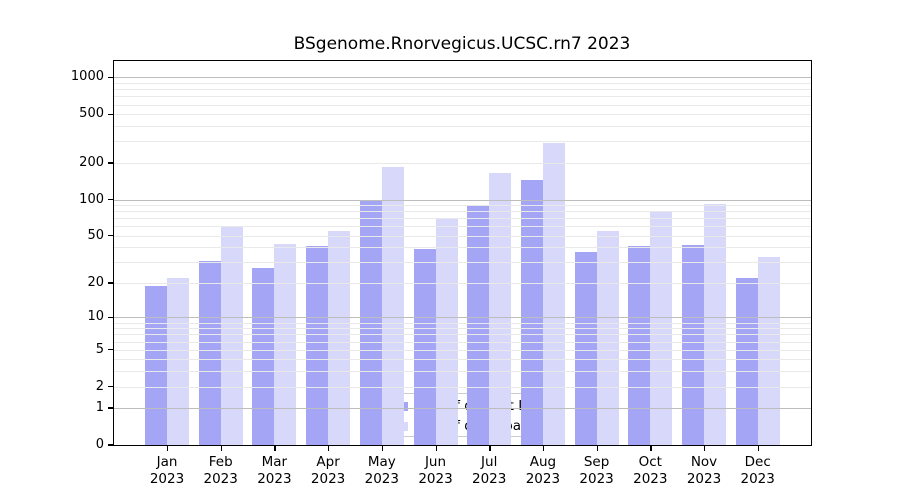  What do you see at coordinates (757, 462) in the screenshot?
I see `x-axis-label-month: Dec` at bounding box center [757, 462].